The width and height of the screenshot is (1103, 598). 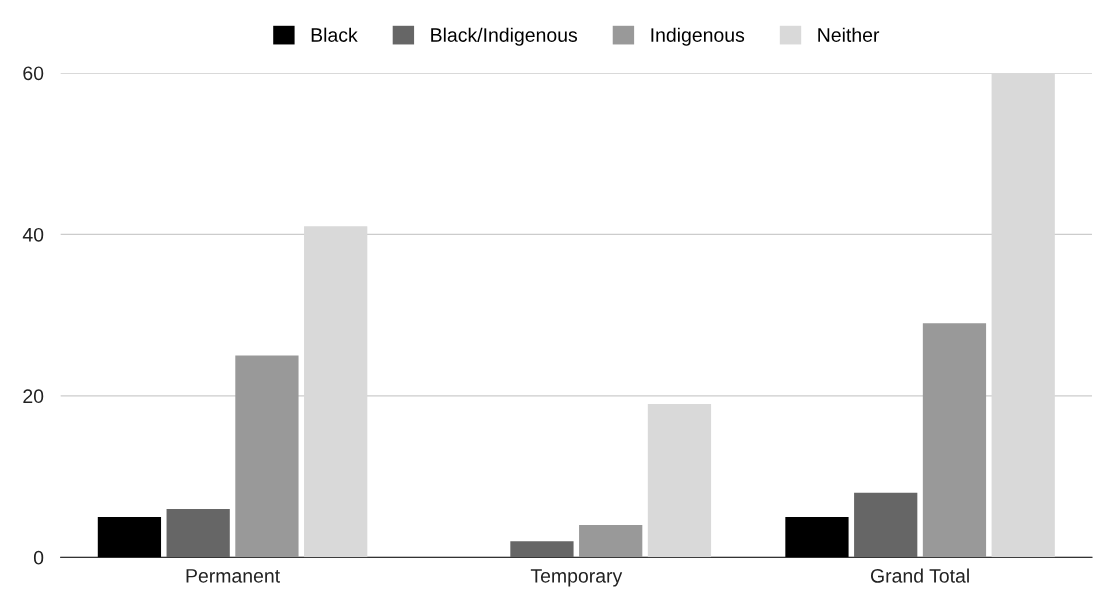 I want to click on legend-label: Indigenous, so click(x=698, y=36).